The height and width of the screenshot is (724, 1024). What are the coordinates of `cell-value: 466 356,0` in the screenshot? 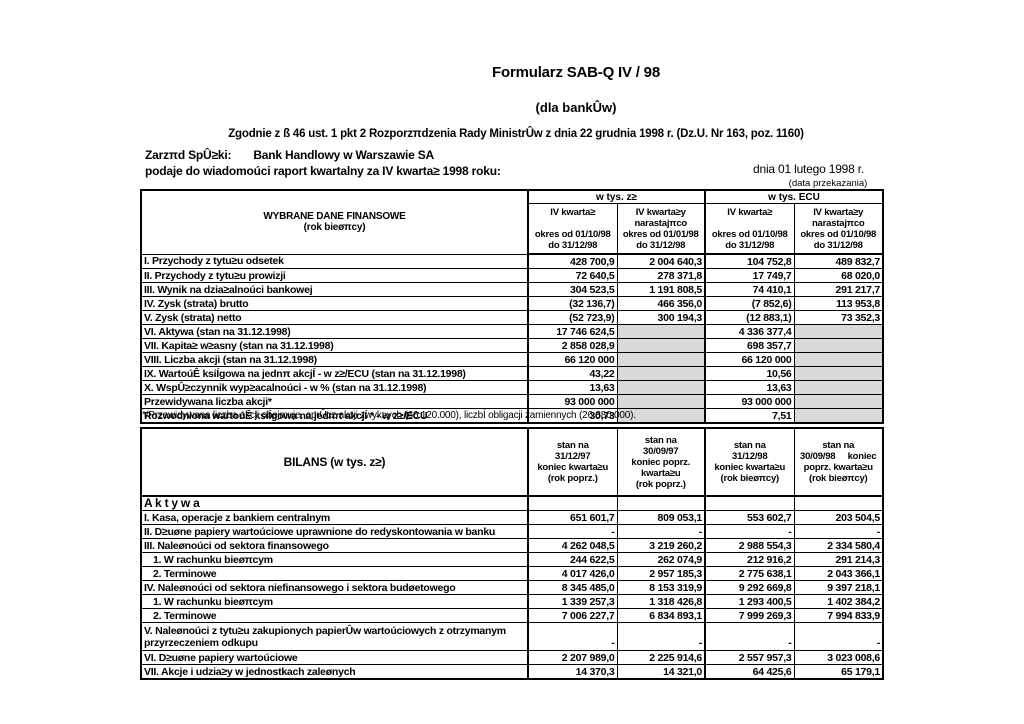 It's located at (661, 303).